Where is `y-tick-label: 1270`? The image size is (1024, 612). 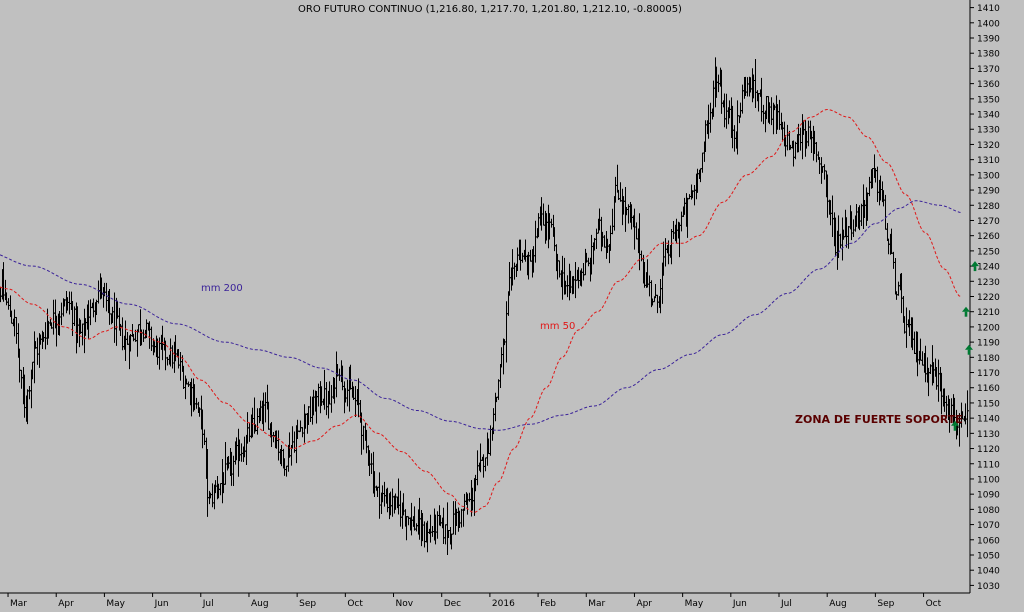 y-tick-label: 1270 is located at coordinates (988, 222).